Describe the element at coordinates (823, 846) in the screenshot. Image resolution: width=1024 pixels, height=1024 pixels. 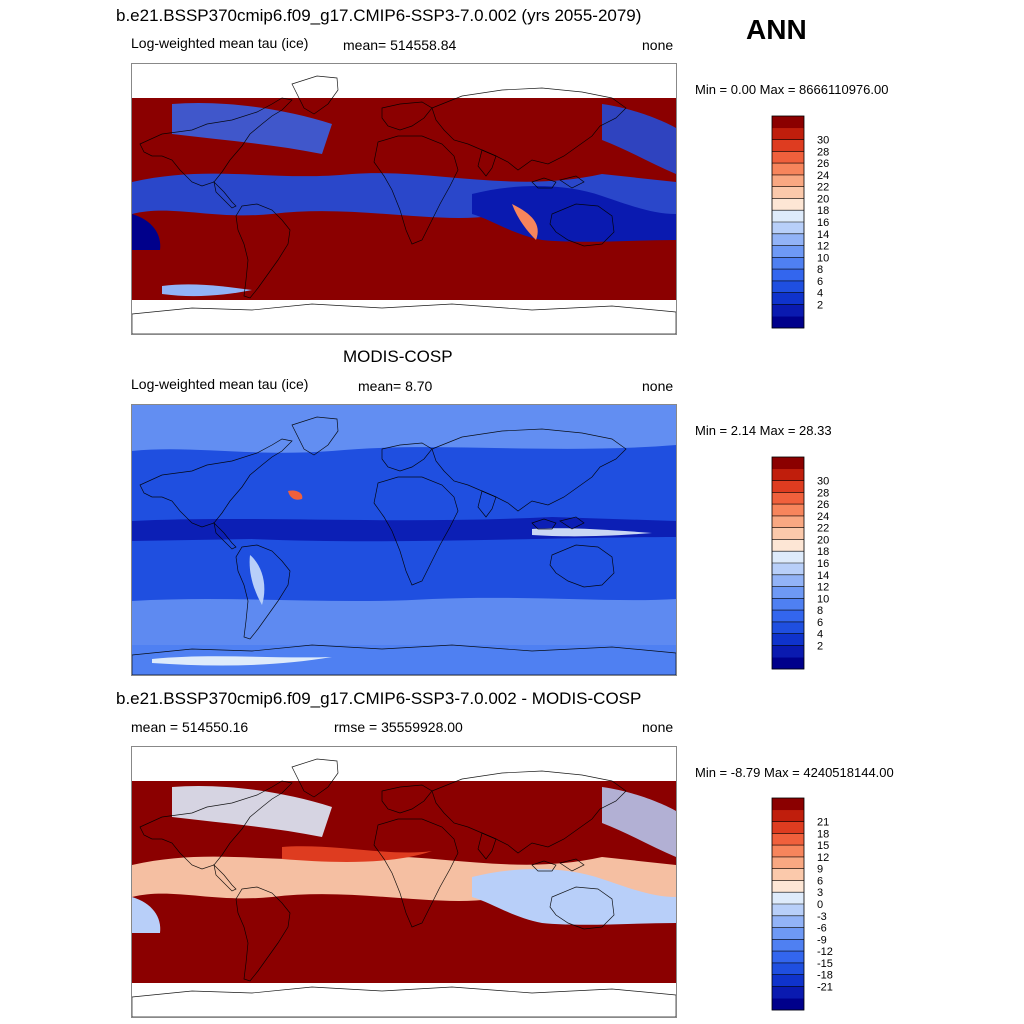
I see `colorbar-tick-label: 15` at that location.